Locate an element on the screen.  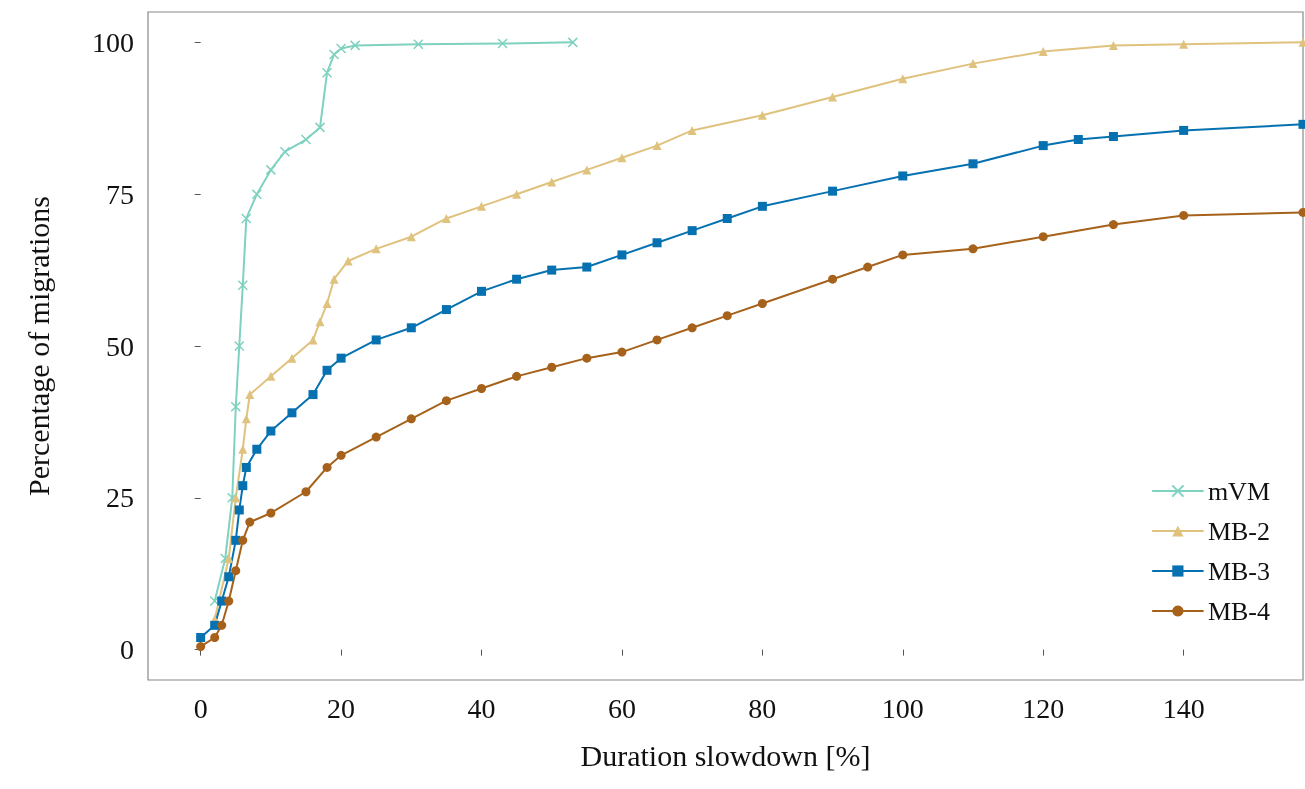
x-tick-label: 20 is located at coordinates (341, 708).